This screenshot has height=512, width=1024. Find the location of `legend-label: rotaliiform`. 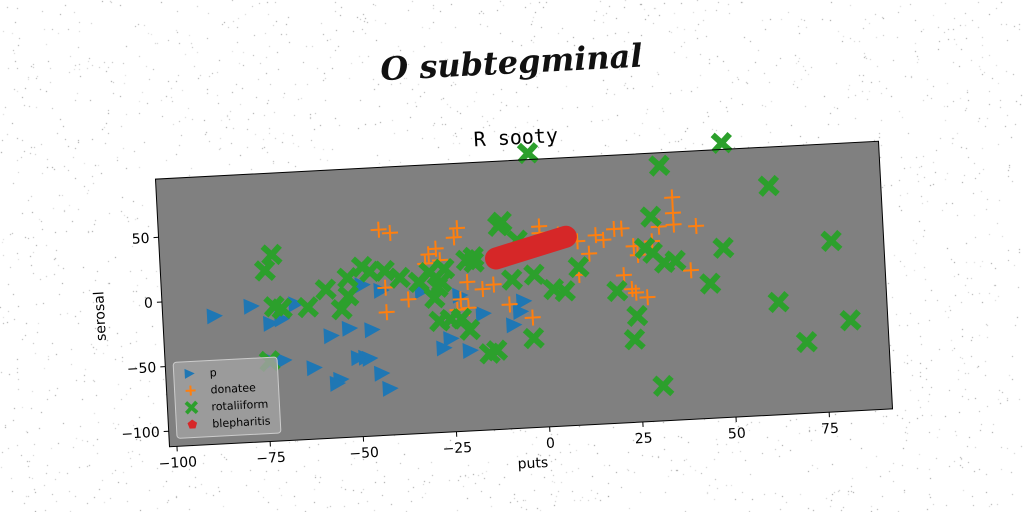

legend-label: rotaliiform is located at coordinates (239, 406).